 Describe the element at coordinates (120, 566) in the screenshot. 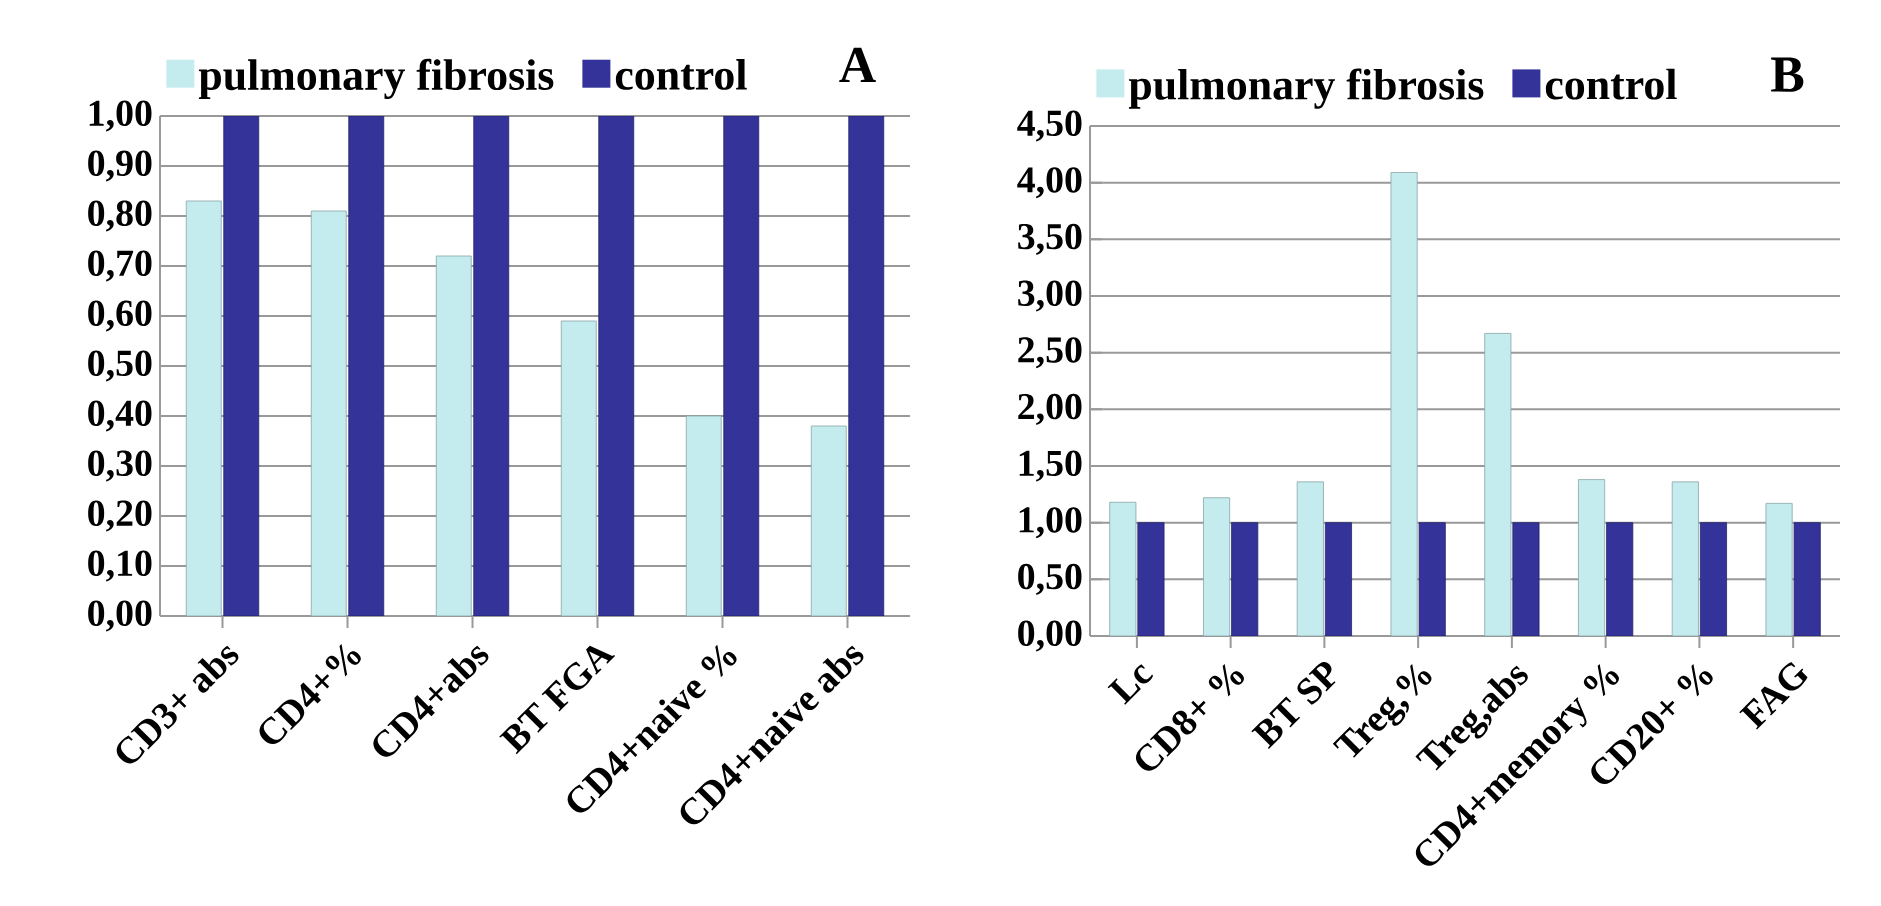

I see `y-tick-label: 0,10` at that location.